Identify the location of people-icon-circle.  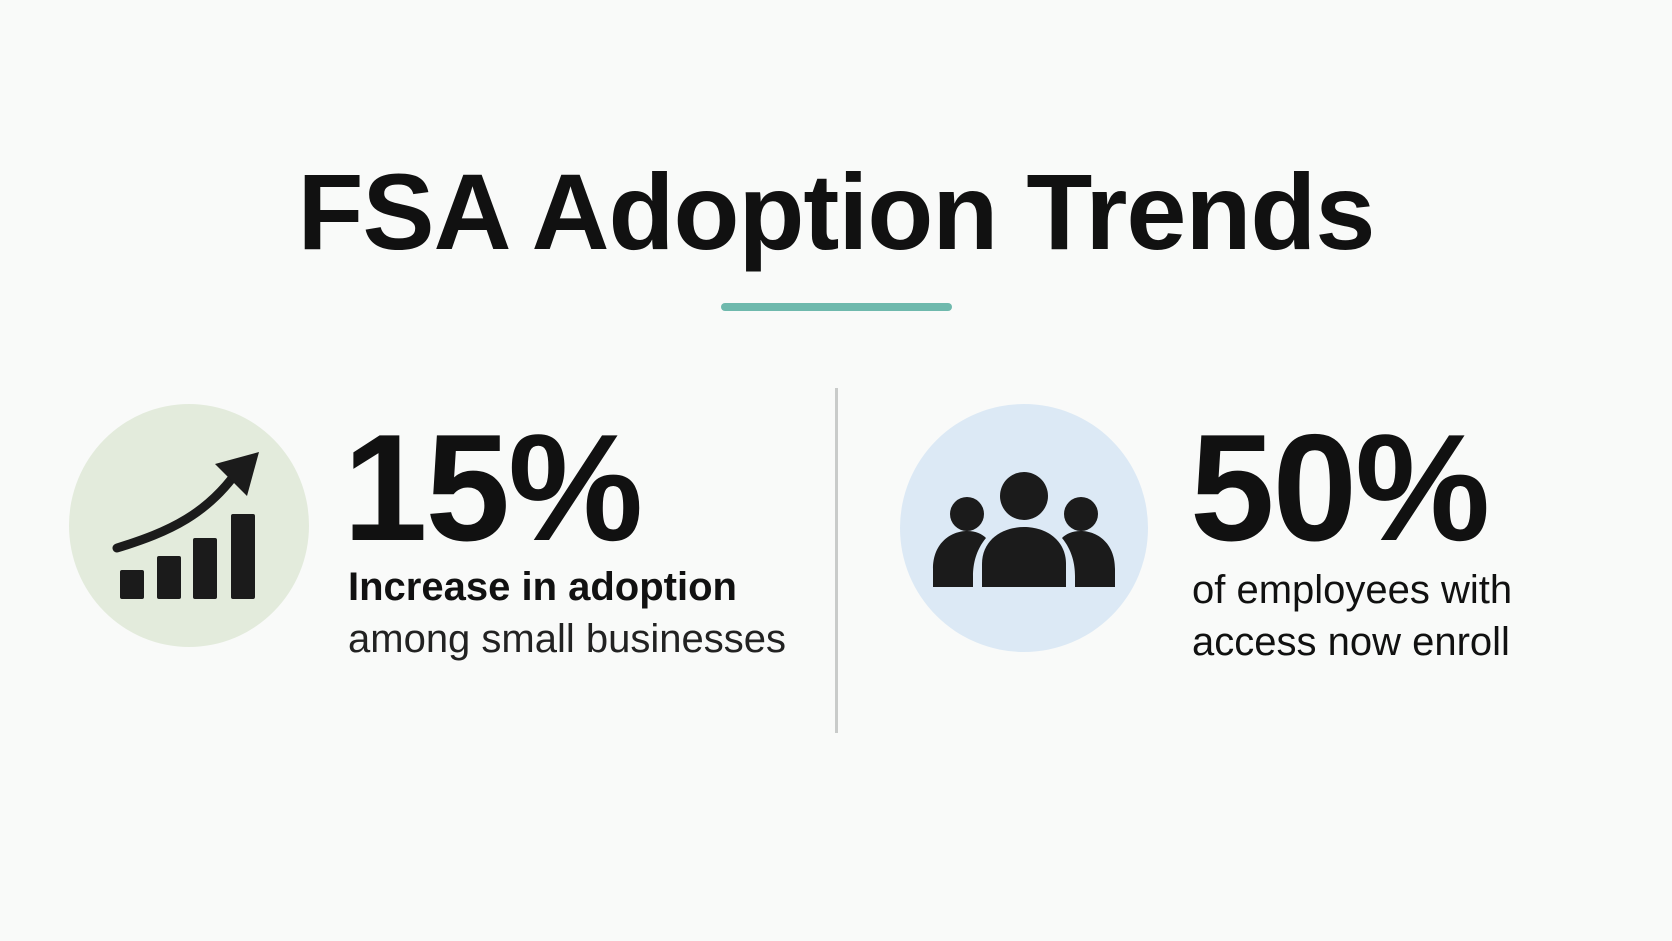
(1024, 528).